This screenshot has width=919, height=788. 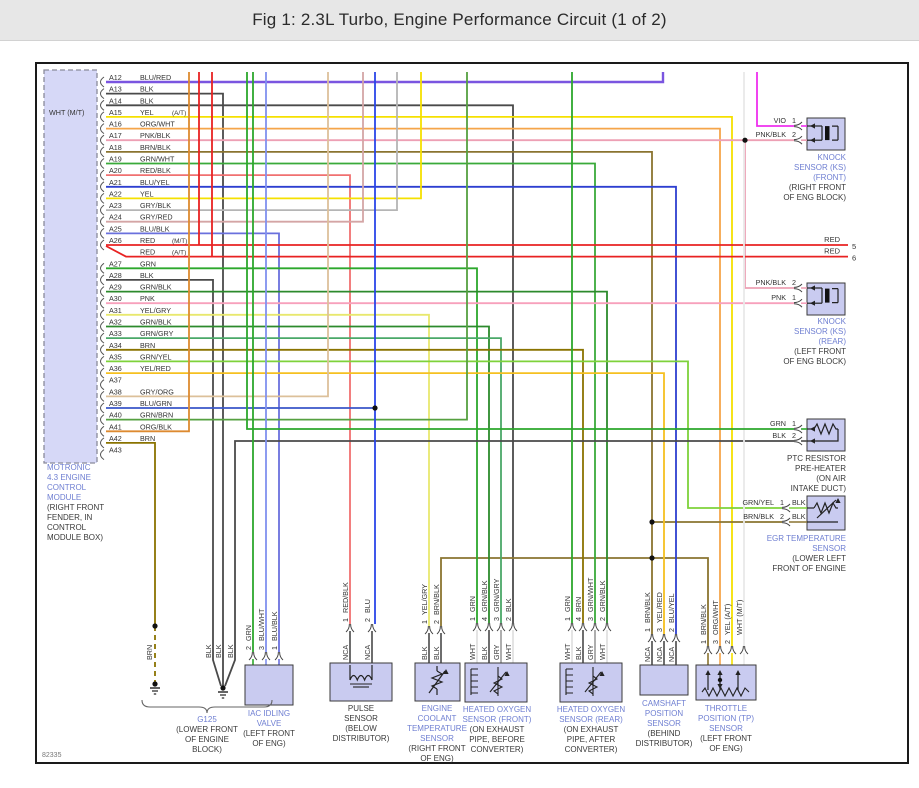 I want to click on egr-temperature-sensor-wire-label: BRN/BLK, so click(x=758, y=516).